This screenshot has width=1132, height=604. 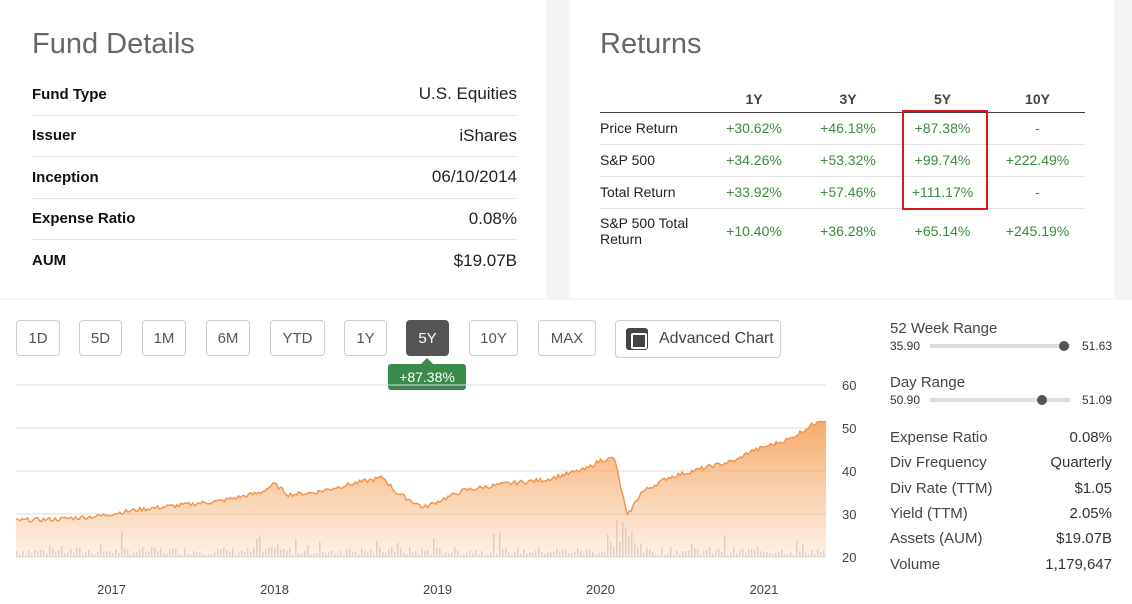 What do you see at coordinates (942, 231) in the screenshot?
I see `returns-cell: +65.14%` at bounding box center [942, 231].